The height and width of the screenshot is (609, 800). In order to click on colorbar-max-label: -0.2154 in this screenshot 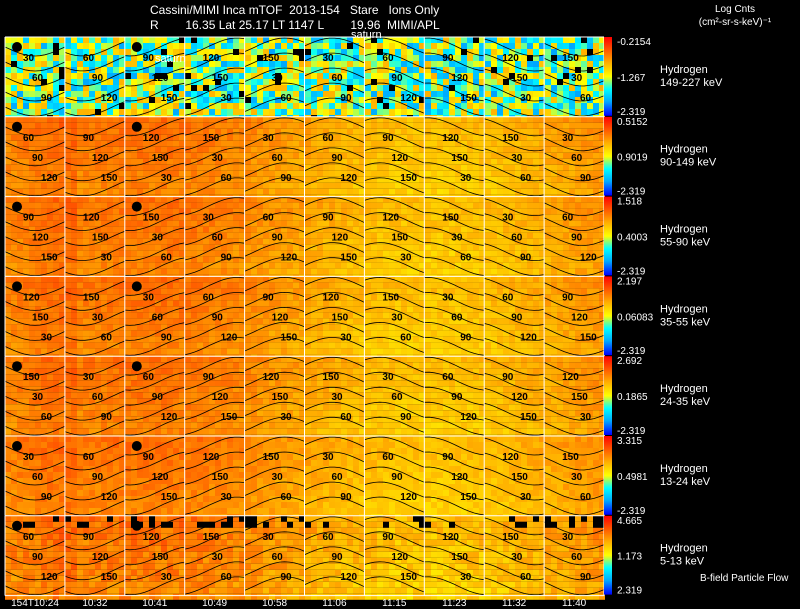, I will do `click(634, 42)`.